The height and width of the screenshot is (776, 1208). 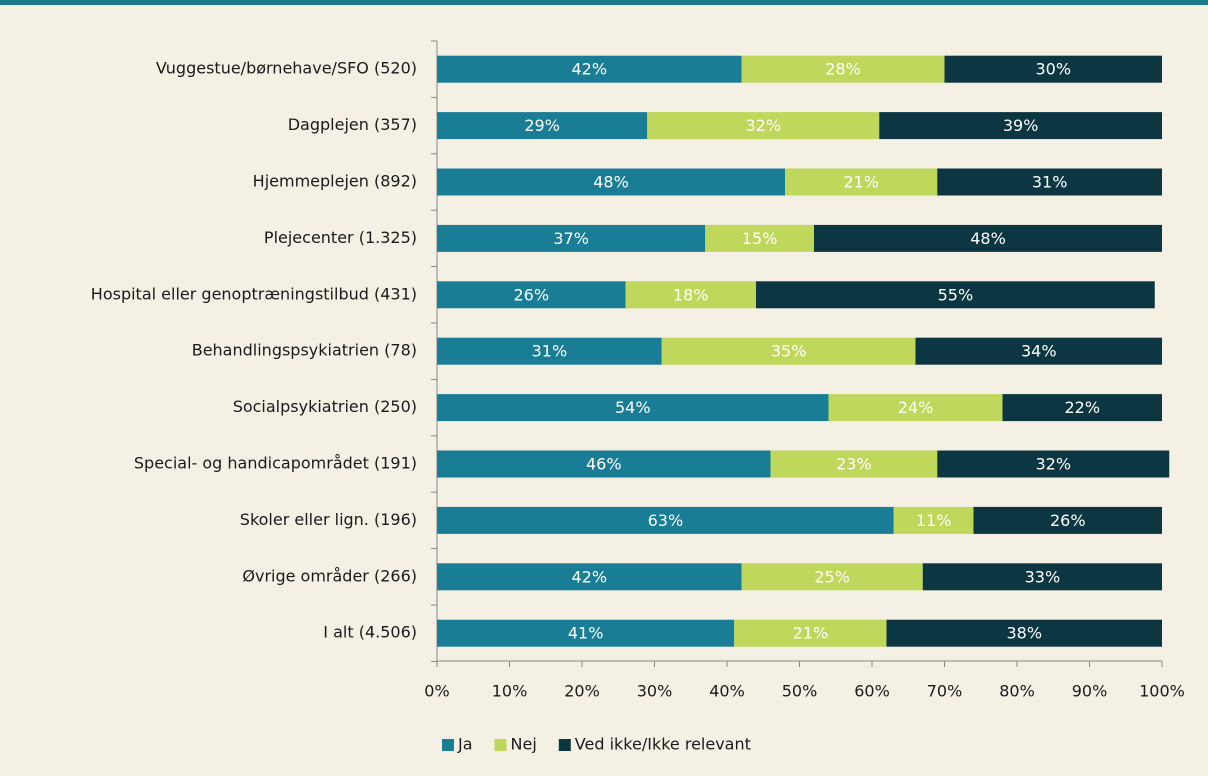 I want to click on category-label: Skoler eller lign. (196), so click(x=328, y=519).